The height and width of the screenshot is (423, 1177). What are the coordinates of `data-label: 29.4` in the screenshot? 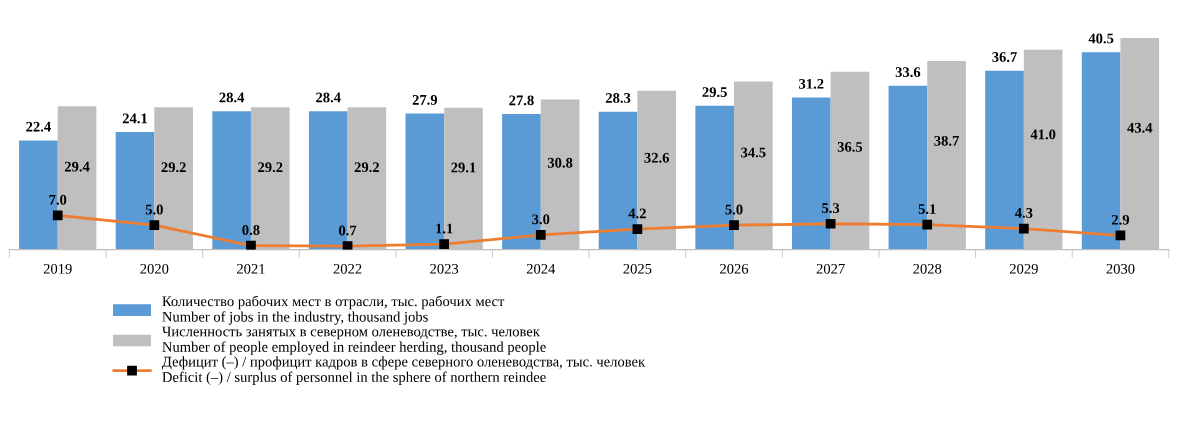 It's located at (77, 166).